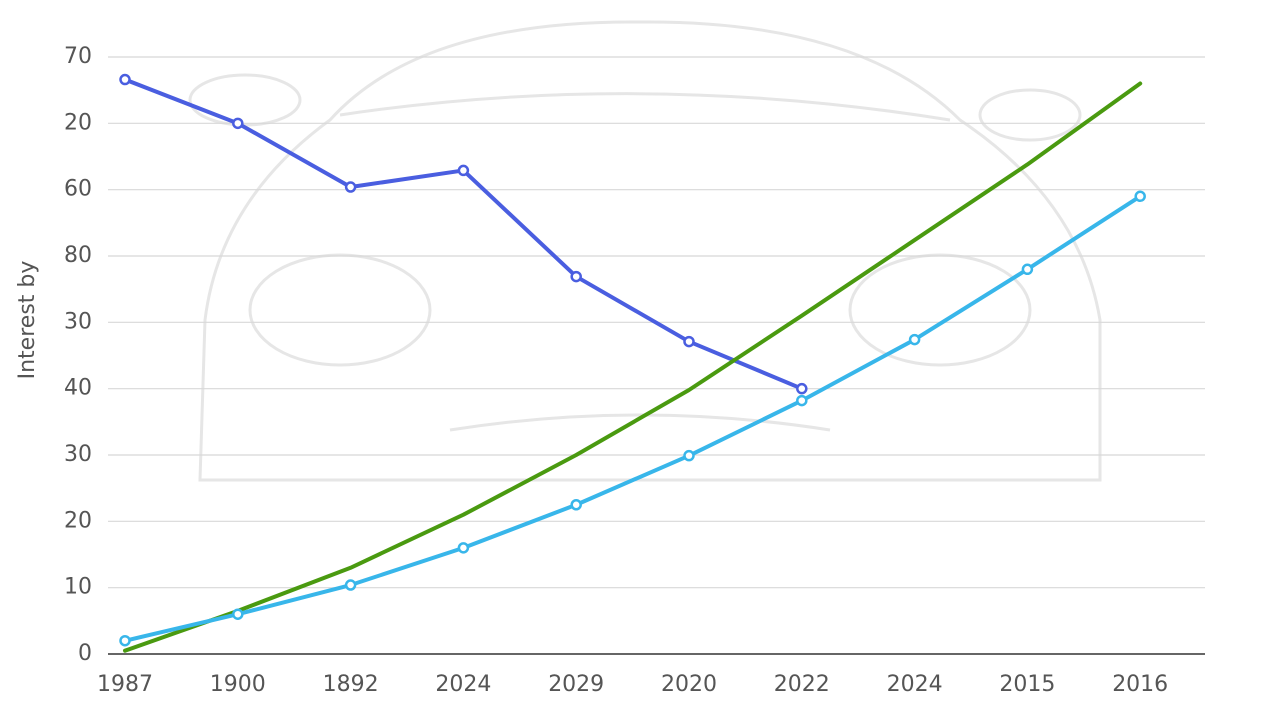 The width and height of the screenshot is (1280, 720). Describe the element at coordinates (576, 684) in the screenshot. I see `x-tick-label: 2029` at that location.